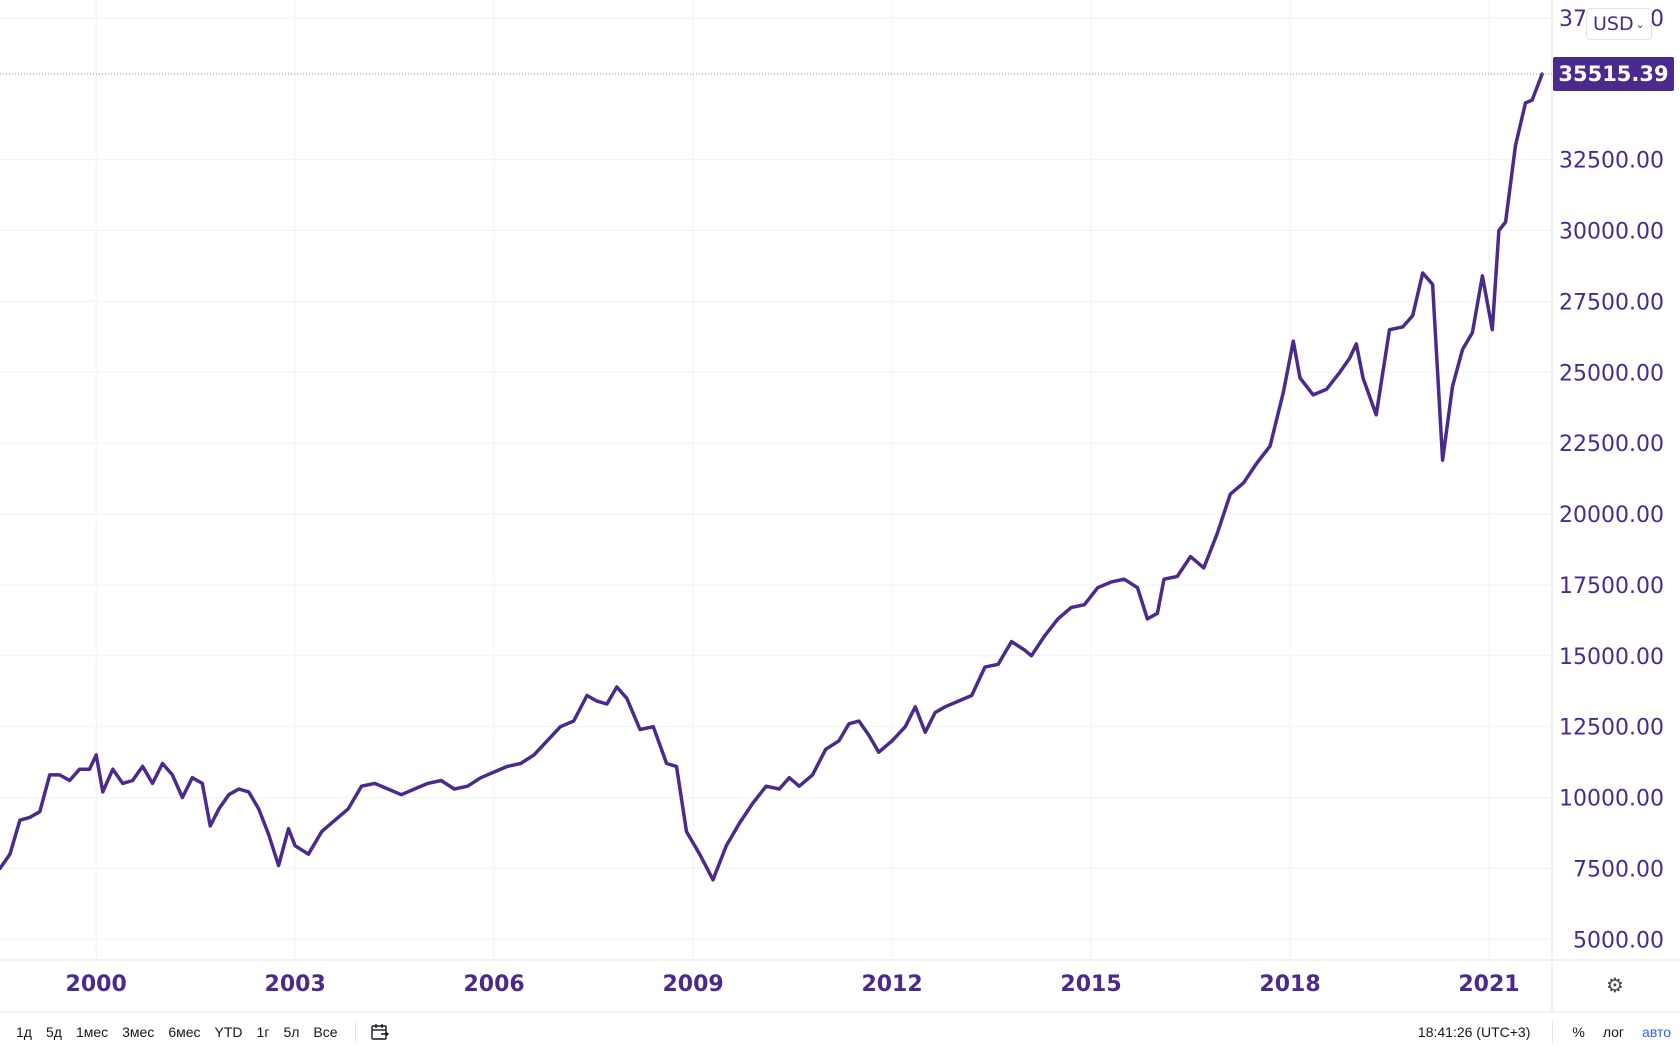 The width and height of the screenshot is (1680, 1050). Describe the element at coordinates (793, 984) in the screenshot. I see `time-axis: 2000 2003 2006 2009 2012 2015 2018 2021` at that location.